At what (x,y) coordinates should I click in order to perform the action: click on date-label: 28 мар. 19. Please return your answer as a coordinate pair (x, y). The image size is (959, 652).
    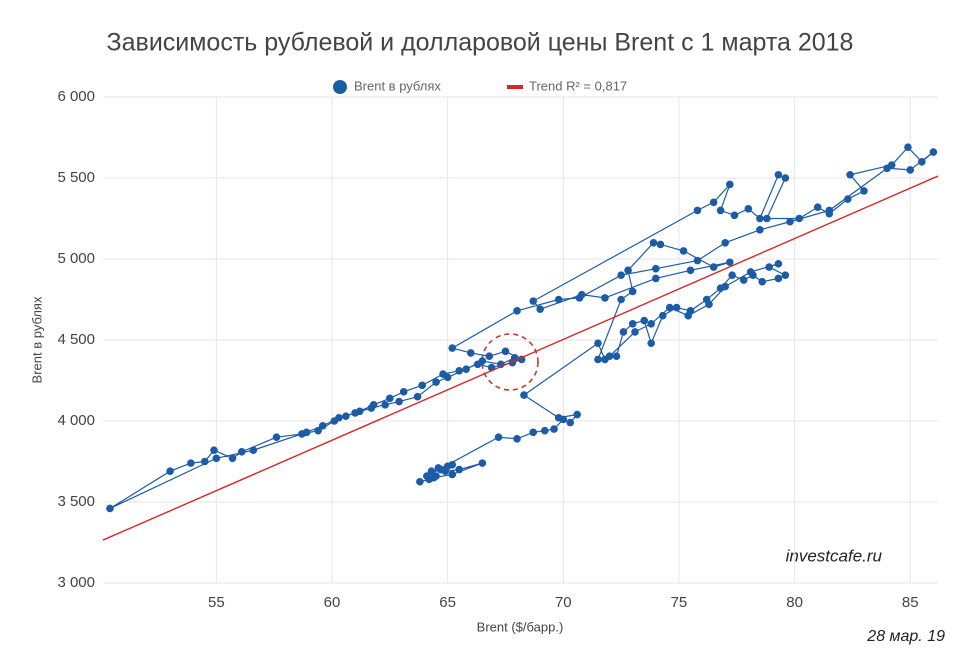
    Looking at the image, I should click on (905, 636).